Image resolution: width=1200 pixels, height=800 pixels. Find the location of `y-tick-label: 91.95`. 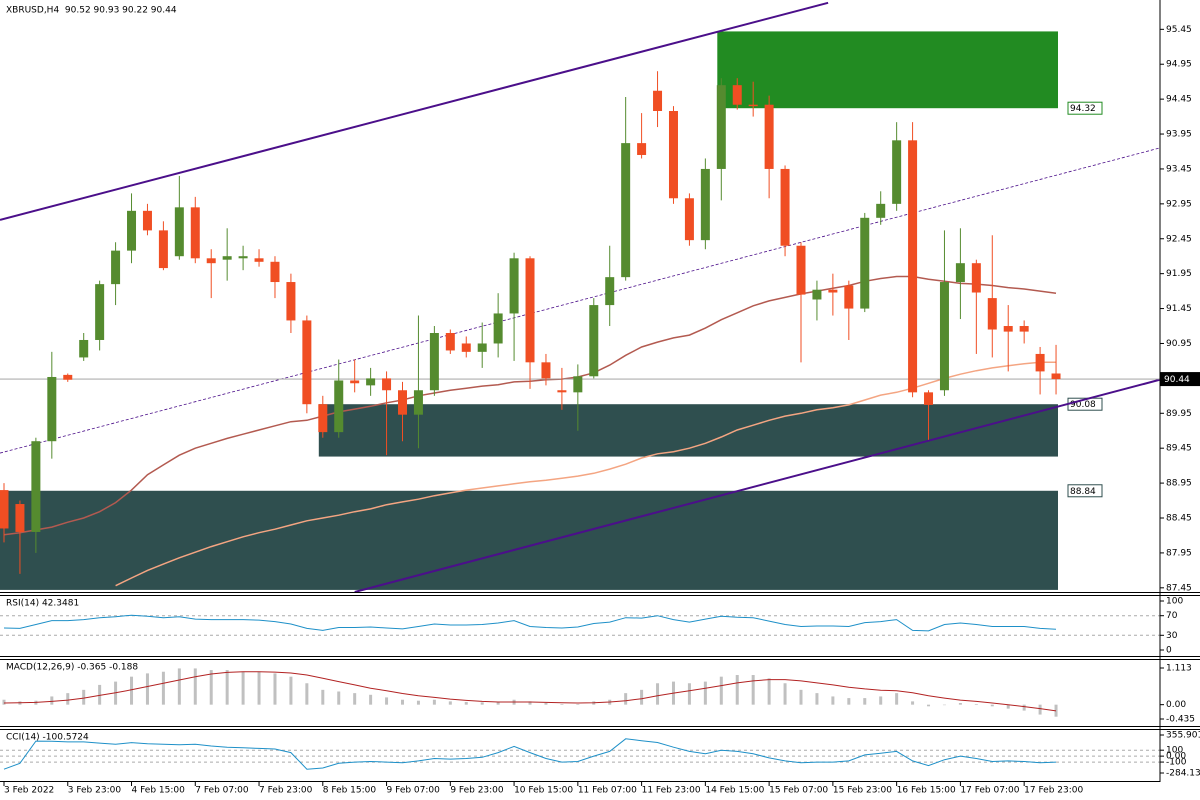

y-tick-label: 91.95 is located at coordinates (1179, 274).